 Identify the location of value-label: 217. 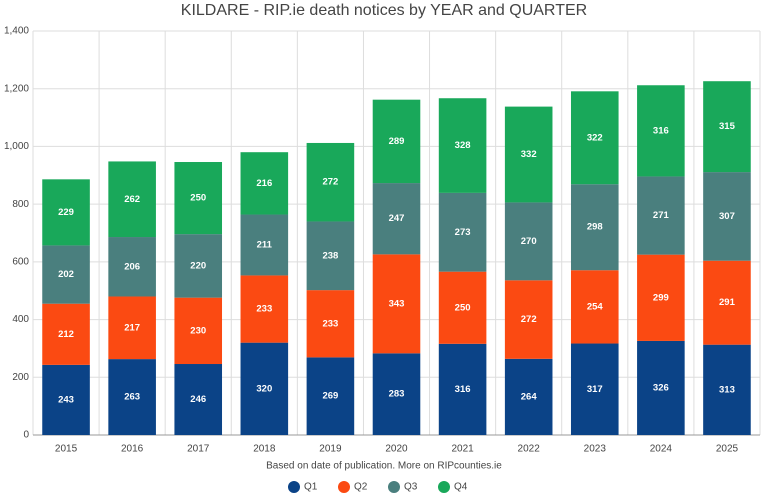
(132, 327).